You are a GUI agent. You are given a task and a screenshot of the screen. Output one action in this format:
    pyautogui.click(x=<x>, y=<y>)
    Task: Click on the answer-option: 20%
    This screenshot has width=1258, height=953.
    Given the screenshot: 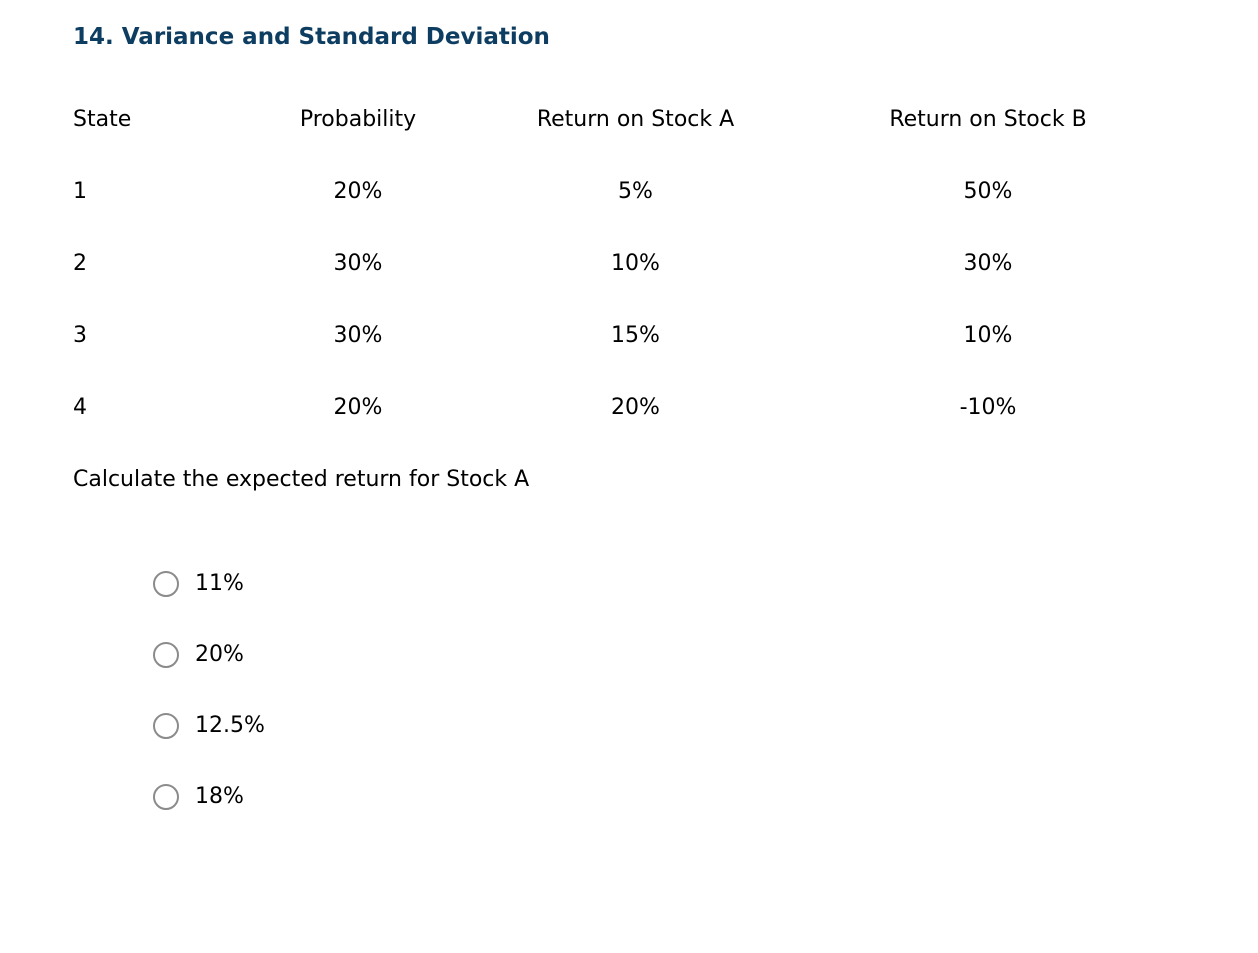 What is the action you would take?
    pyautogui.click(x=705, y=655)
    